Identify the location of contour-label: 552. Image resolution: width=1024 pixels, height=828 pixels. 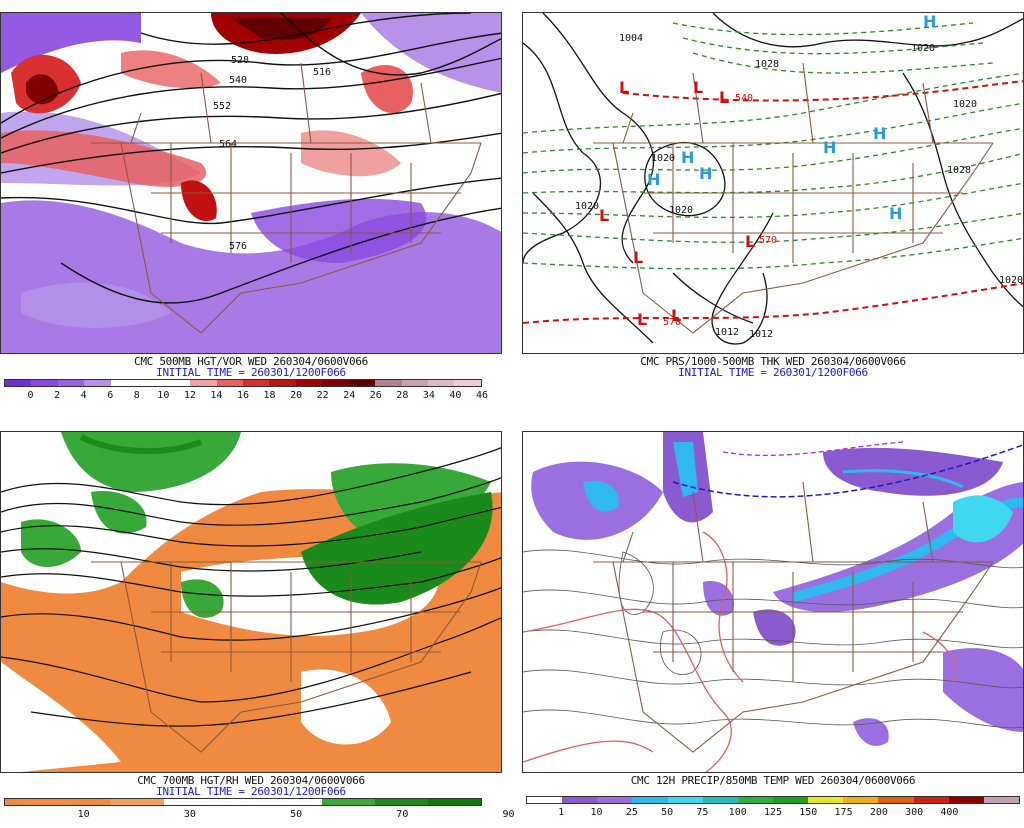
(222, 106).